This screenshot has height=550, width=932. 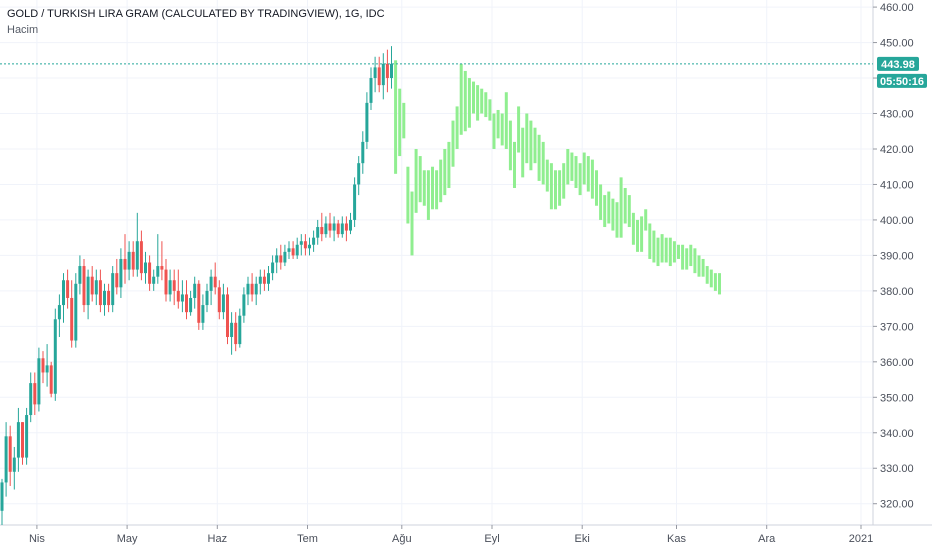 What do you see at coordinates (307, 539) in the screenshot?
I see `x-tick-label: Tem` at bounding box center [307, 539].